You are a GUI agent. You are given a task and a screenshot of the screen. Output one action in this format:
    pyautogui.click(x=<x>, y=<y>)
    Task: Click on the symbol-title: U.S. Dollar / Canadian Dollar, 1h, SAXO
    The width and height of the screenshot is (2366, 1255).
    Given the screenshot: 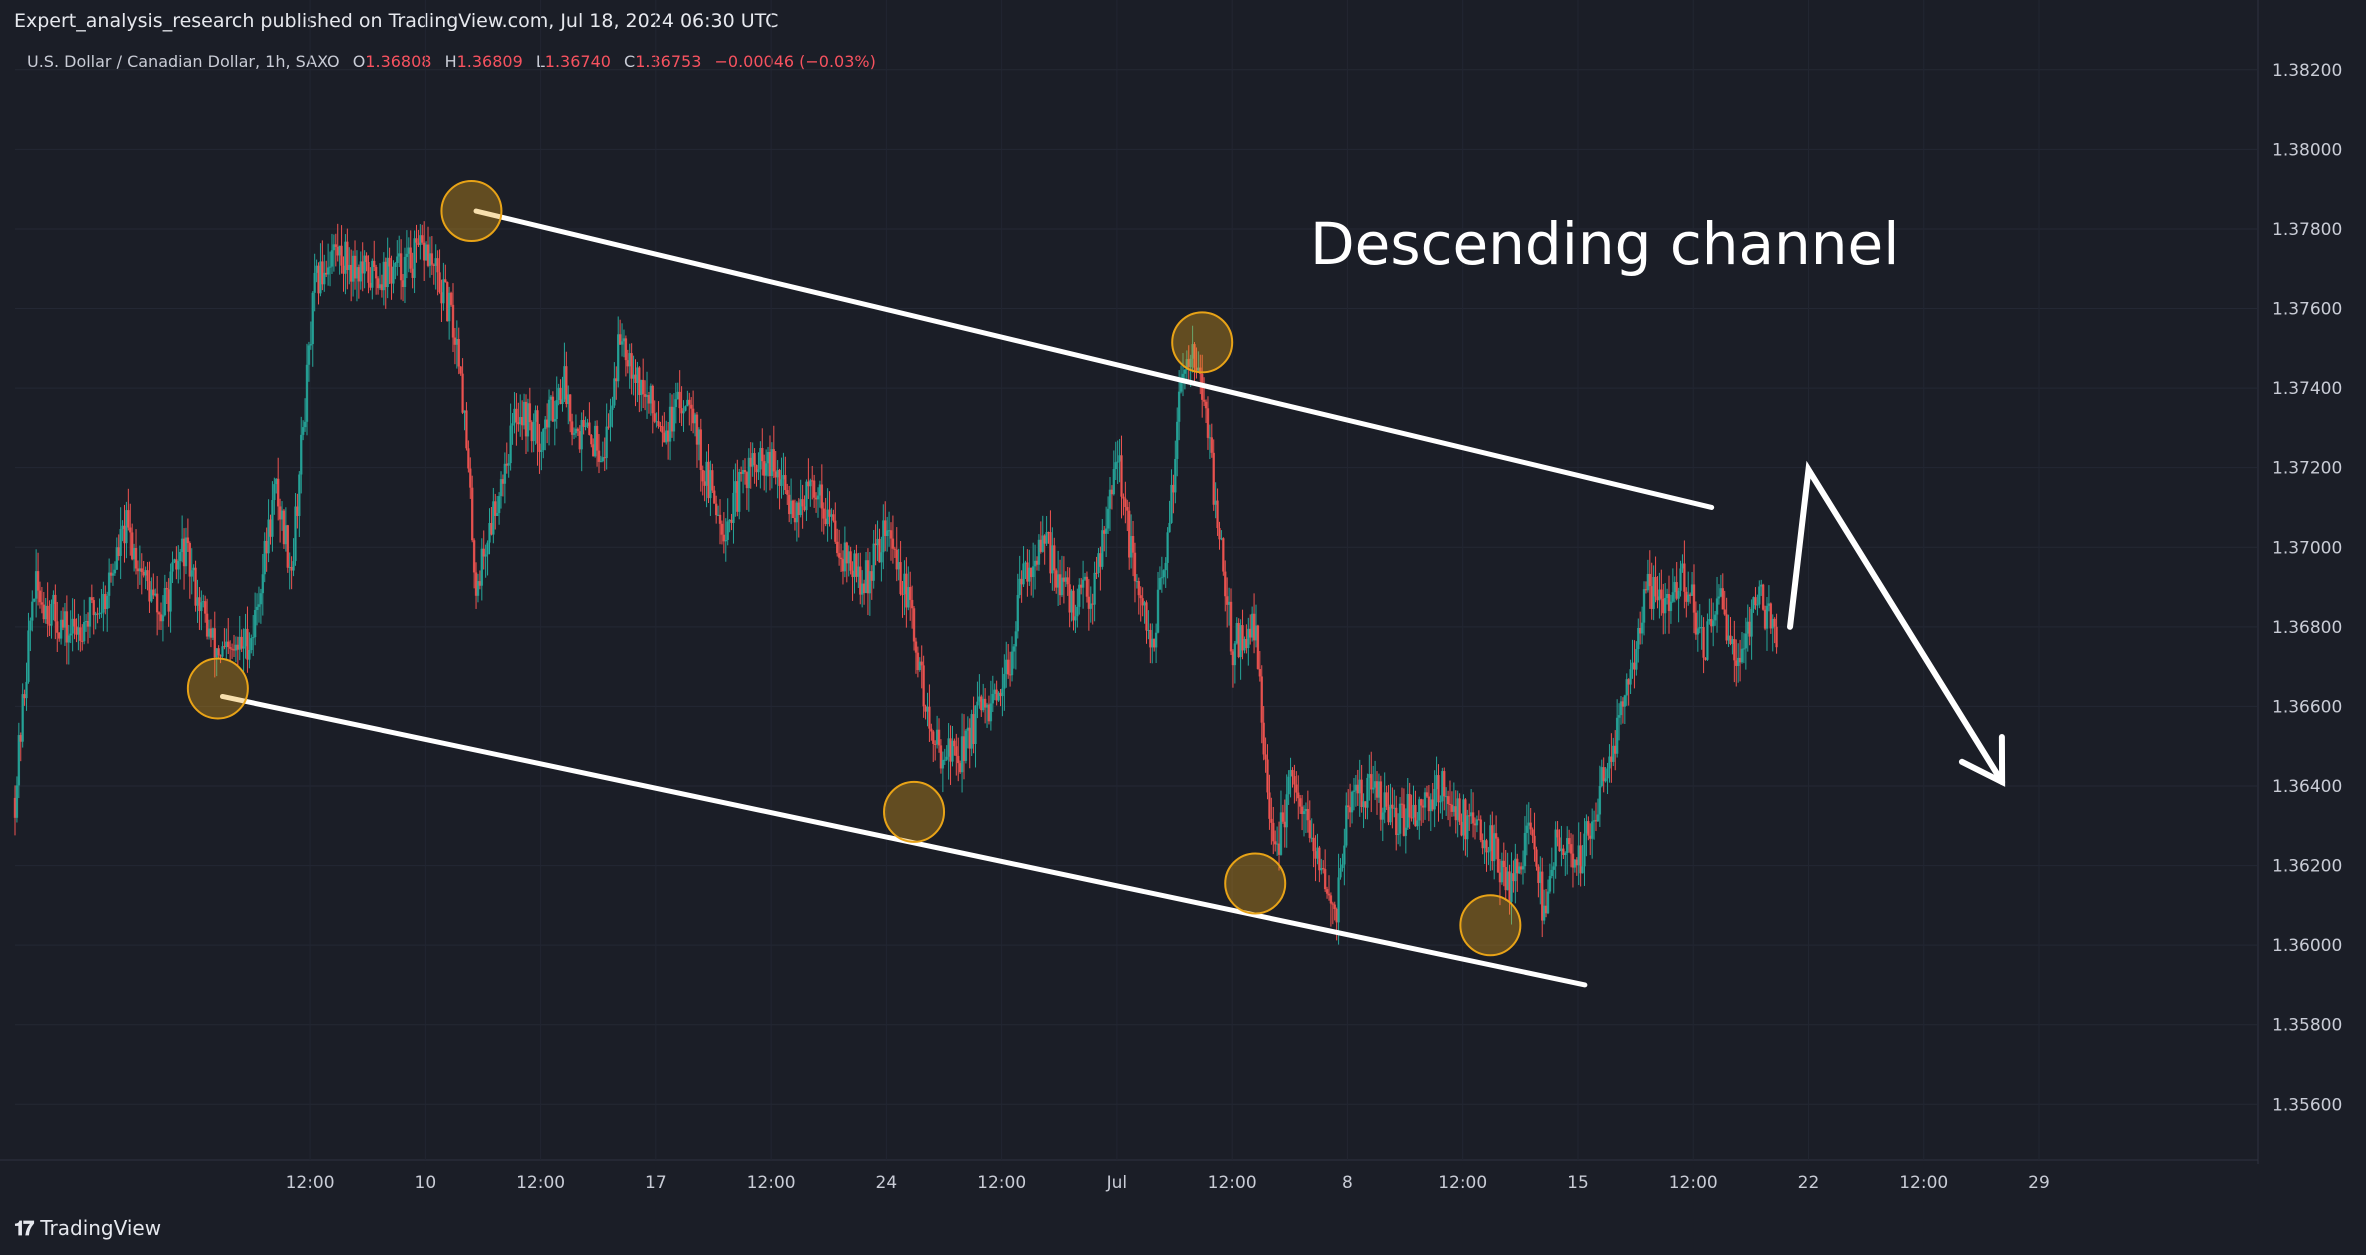 What is the action you would take?
    pyautogui.click(x=183, y=61)
    